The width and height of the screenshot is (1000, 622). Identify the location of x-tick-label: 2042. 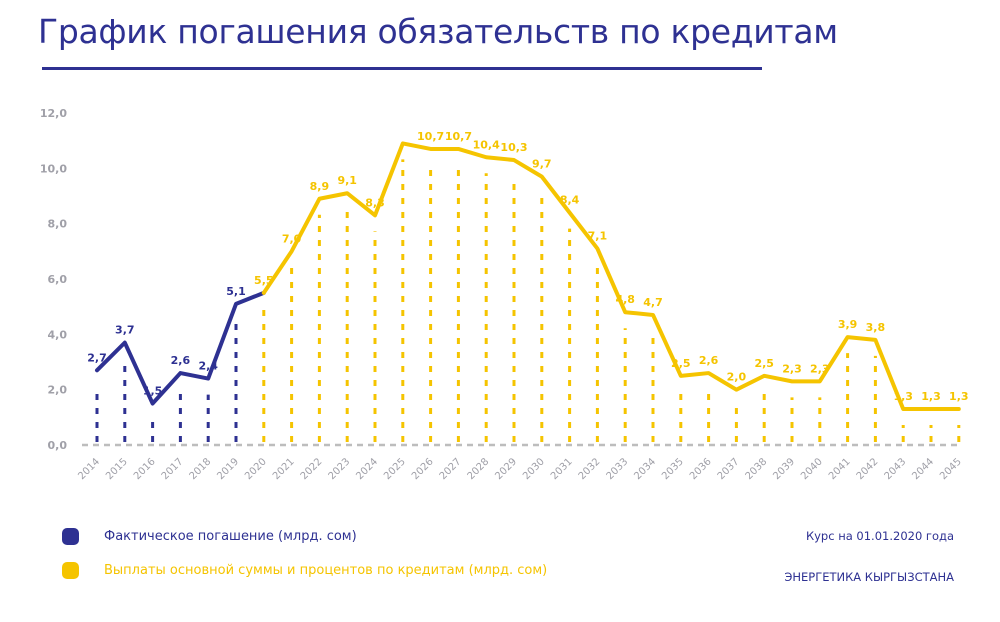
(868, 469).